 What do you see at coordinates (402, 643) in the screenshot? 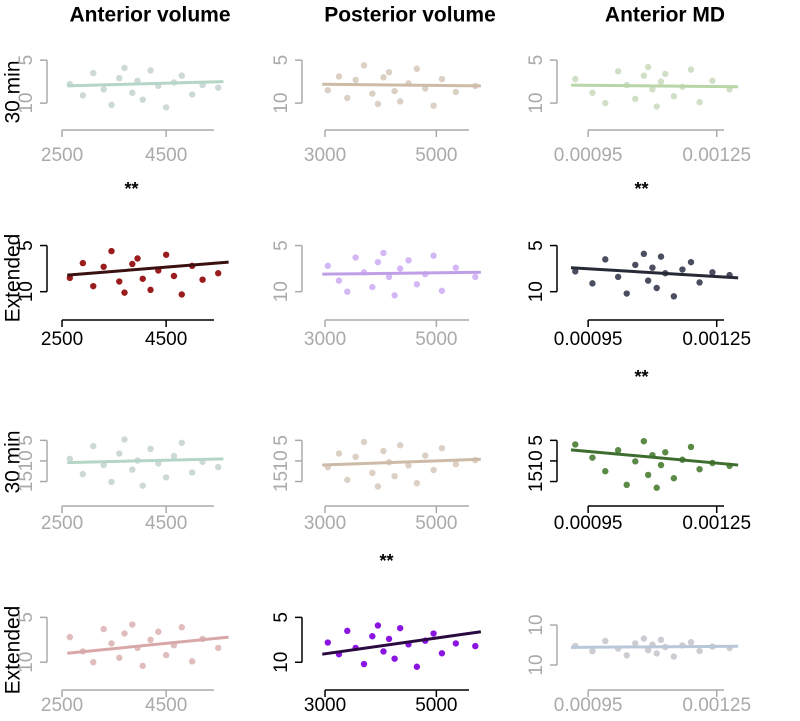
I see `fit-line` at bounding box center [402, 643].